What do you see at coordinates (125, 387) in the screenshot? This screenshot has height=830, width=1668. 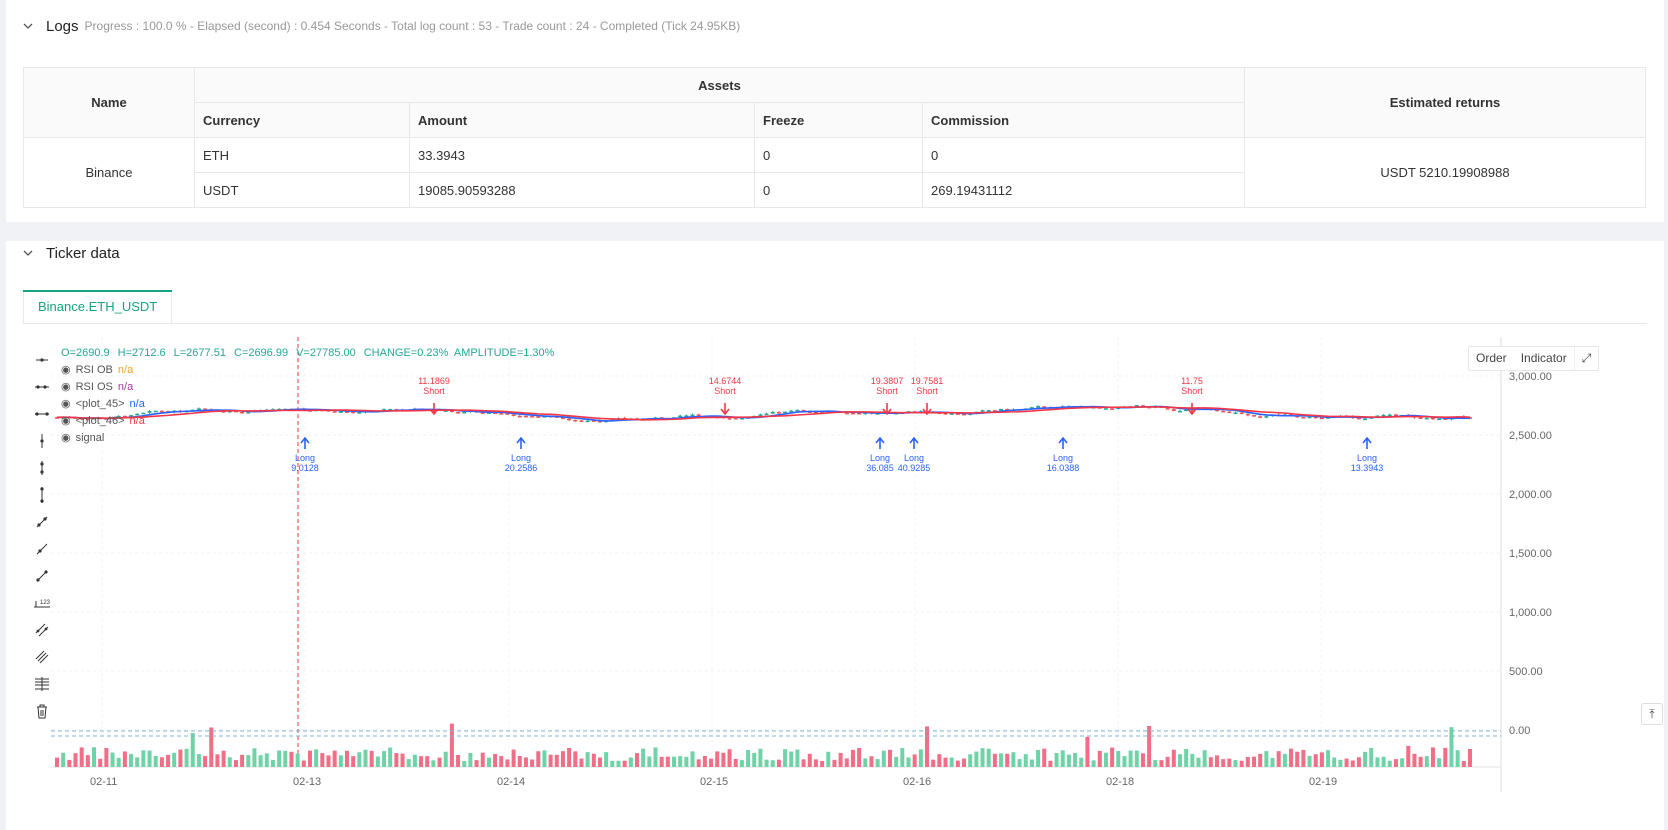 I see `legend-value: n/a` at bounding box center [125, 387].